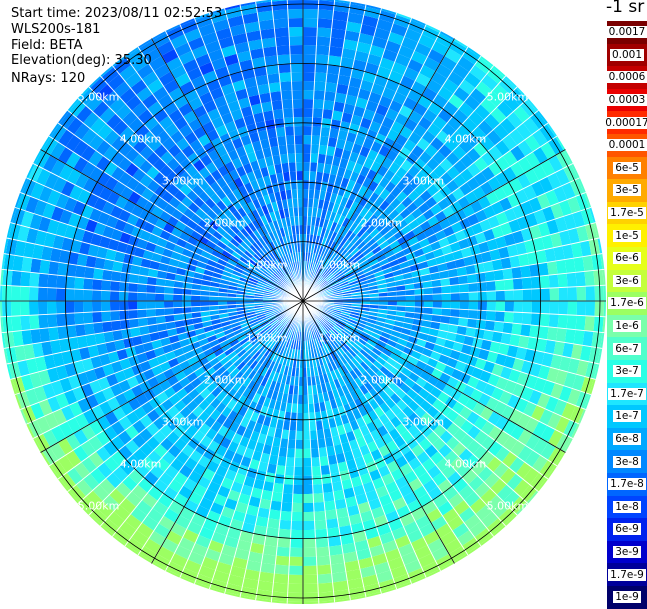 The height and width of the screenshot is (609, 647). I want to click on colorbar-label: 1.7e-6, so click(627, 303).